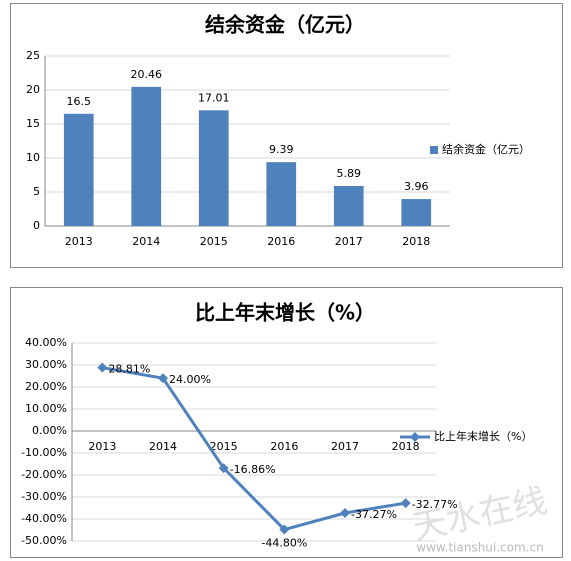 The image size is (571, 561). What do you see at coordinates (374, 514) in the screenshot?
I see `data-label: -37.27%` at bounding box center [374, 514].